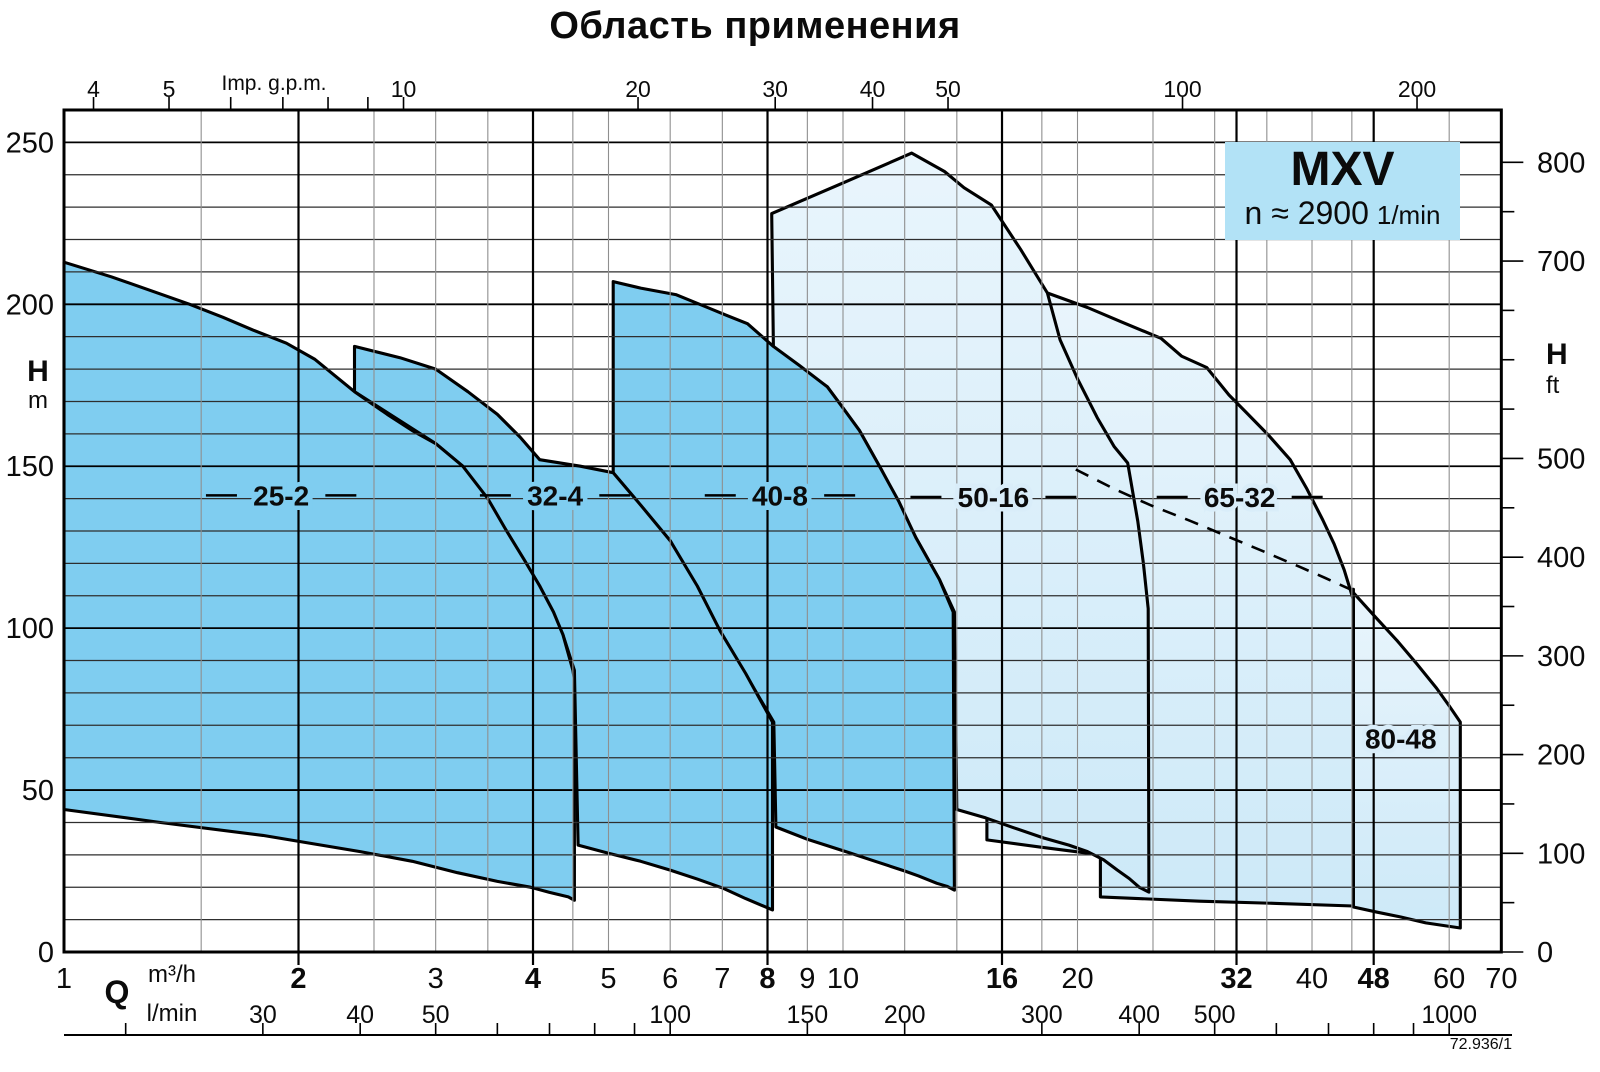 This screenshot has height=1072, width=1600. I want to click on svg-text: 60, so click(1449, 979).